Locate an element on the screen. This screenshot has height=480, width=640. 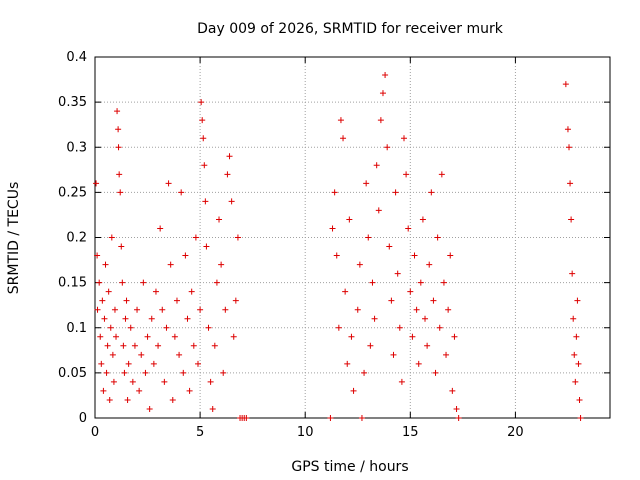
y-tick-label: 0.25 is located at coordinates (72, 192).